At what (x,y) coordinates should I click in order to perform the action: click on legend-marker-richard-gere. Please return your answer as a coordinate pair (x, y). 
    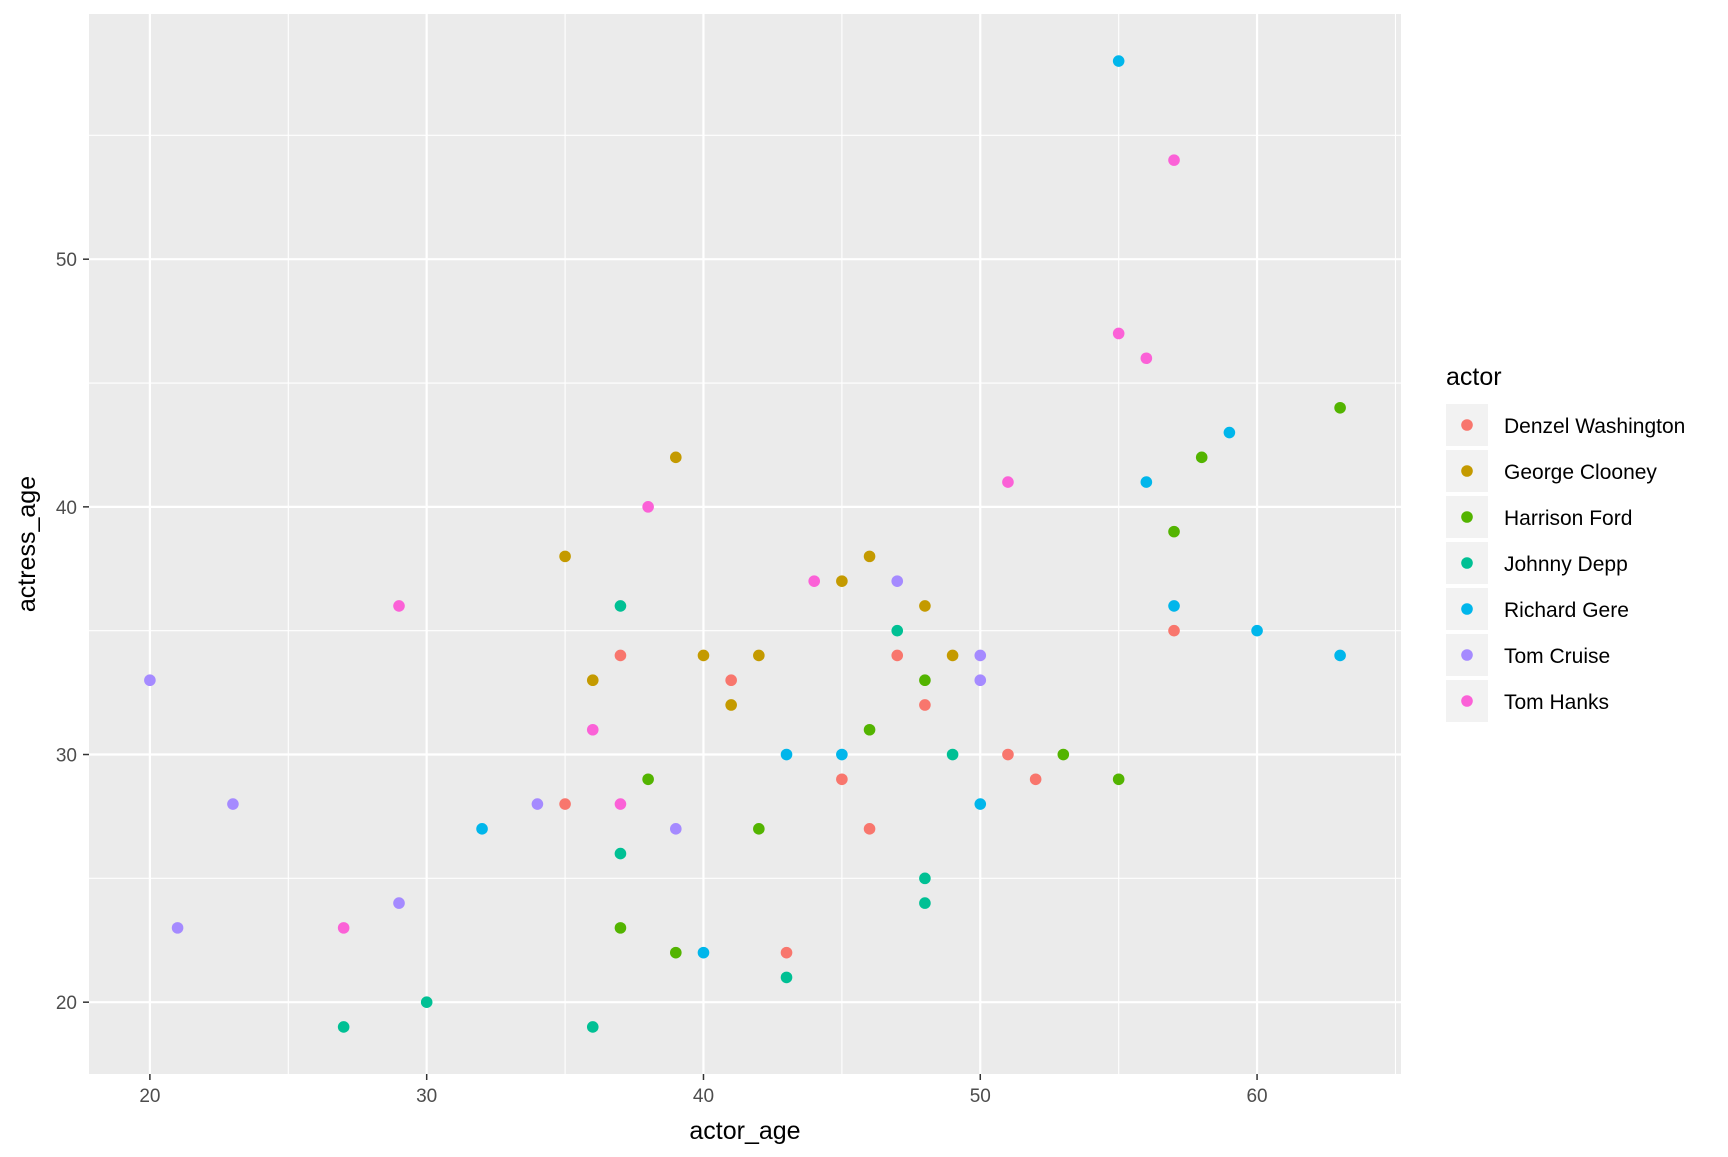
    Looking at the image, I should click on (1467, 609).